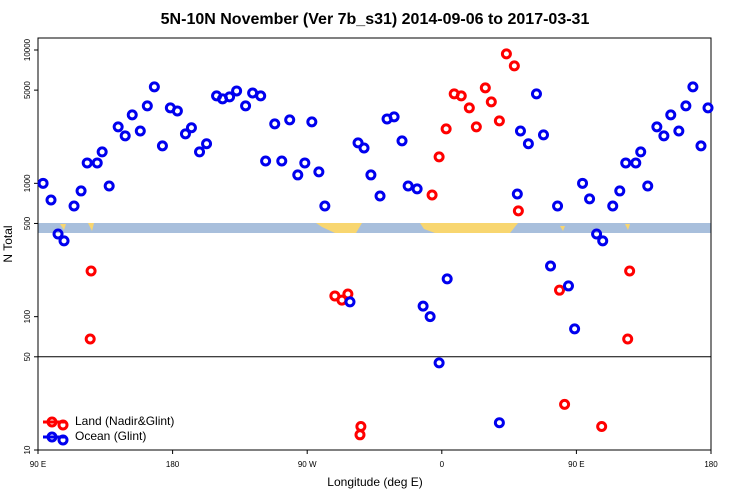 Image resolution: width=750 pixels, height=500 pixels. I want to click on legend-label: Ocean (Glint), so click(110, 436).